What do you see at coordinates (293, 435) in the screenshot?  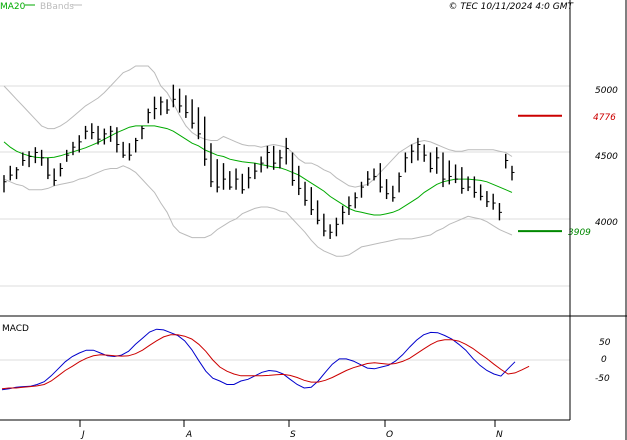 I see `x-tick-label-september: S` at bounding box center [293, 435].